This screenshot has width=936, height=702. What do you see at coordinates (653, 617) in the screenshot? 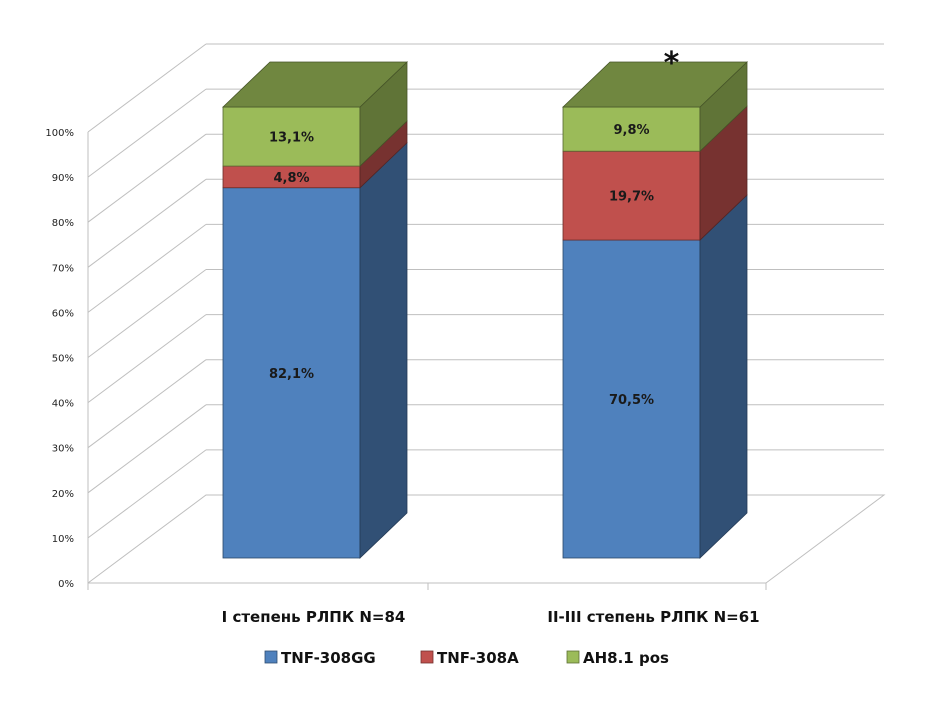
I see `category-label: II-III степень РЛПК N=61` at bounding box center [653, 617].